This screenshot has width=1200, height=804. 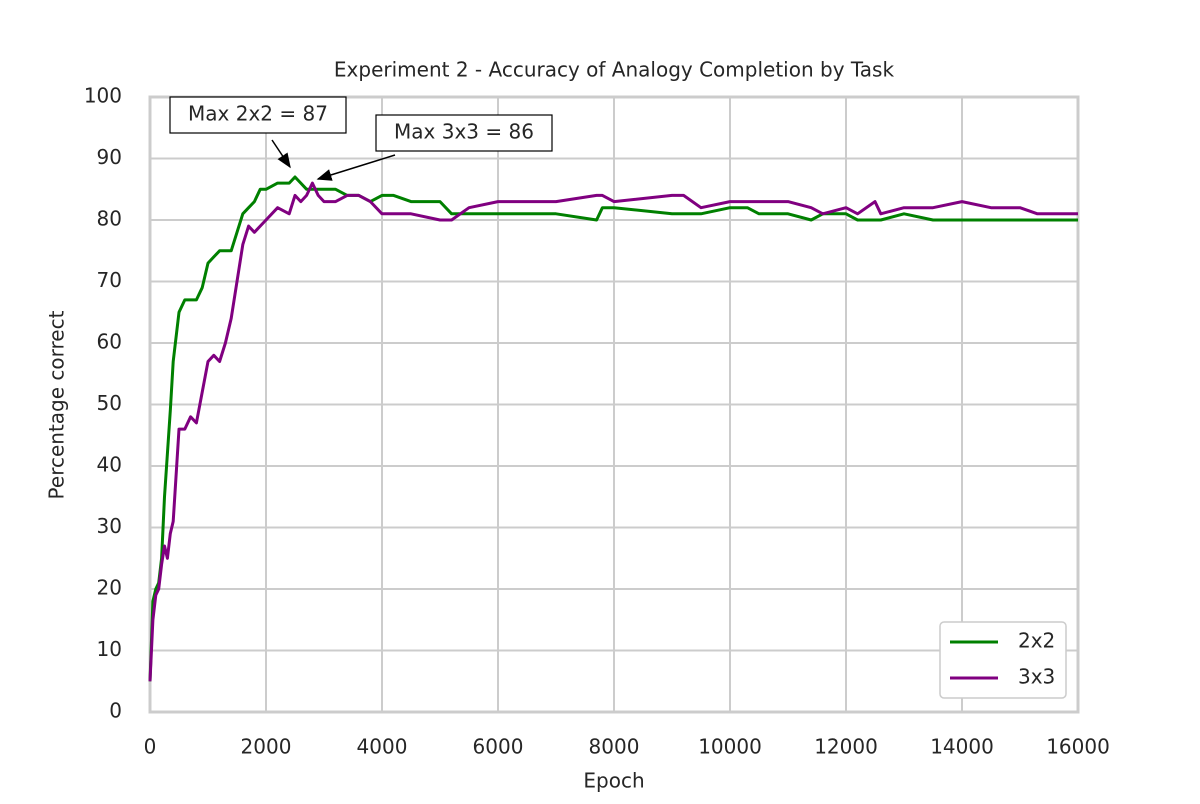 I want to click on x-tick-label: 16000, so click(x=1078, y=747).